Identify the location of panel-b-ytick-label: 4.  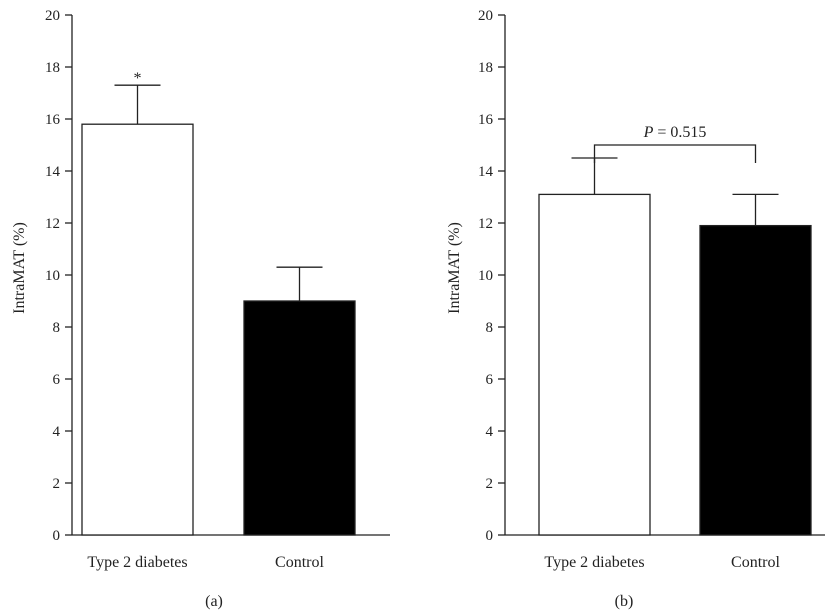
(490, 432).